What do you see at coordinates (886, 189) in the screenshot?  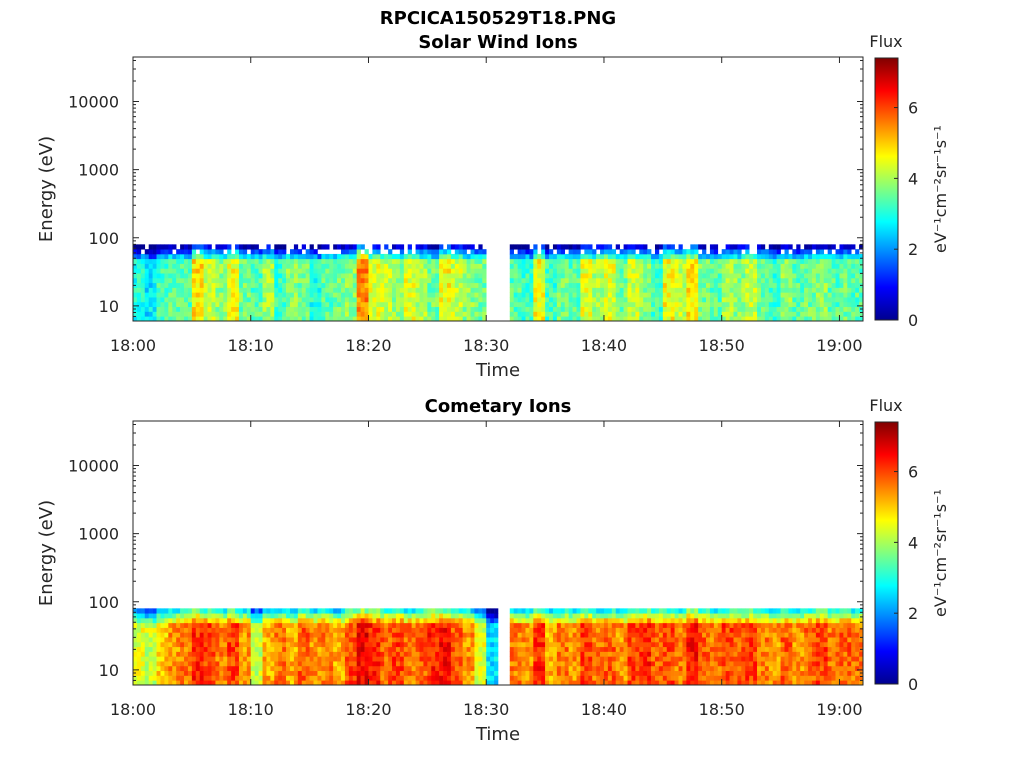 I see `colorbar-gradient` at bounding box center [886, 189].